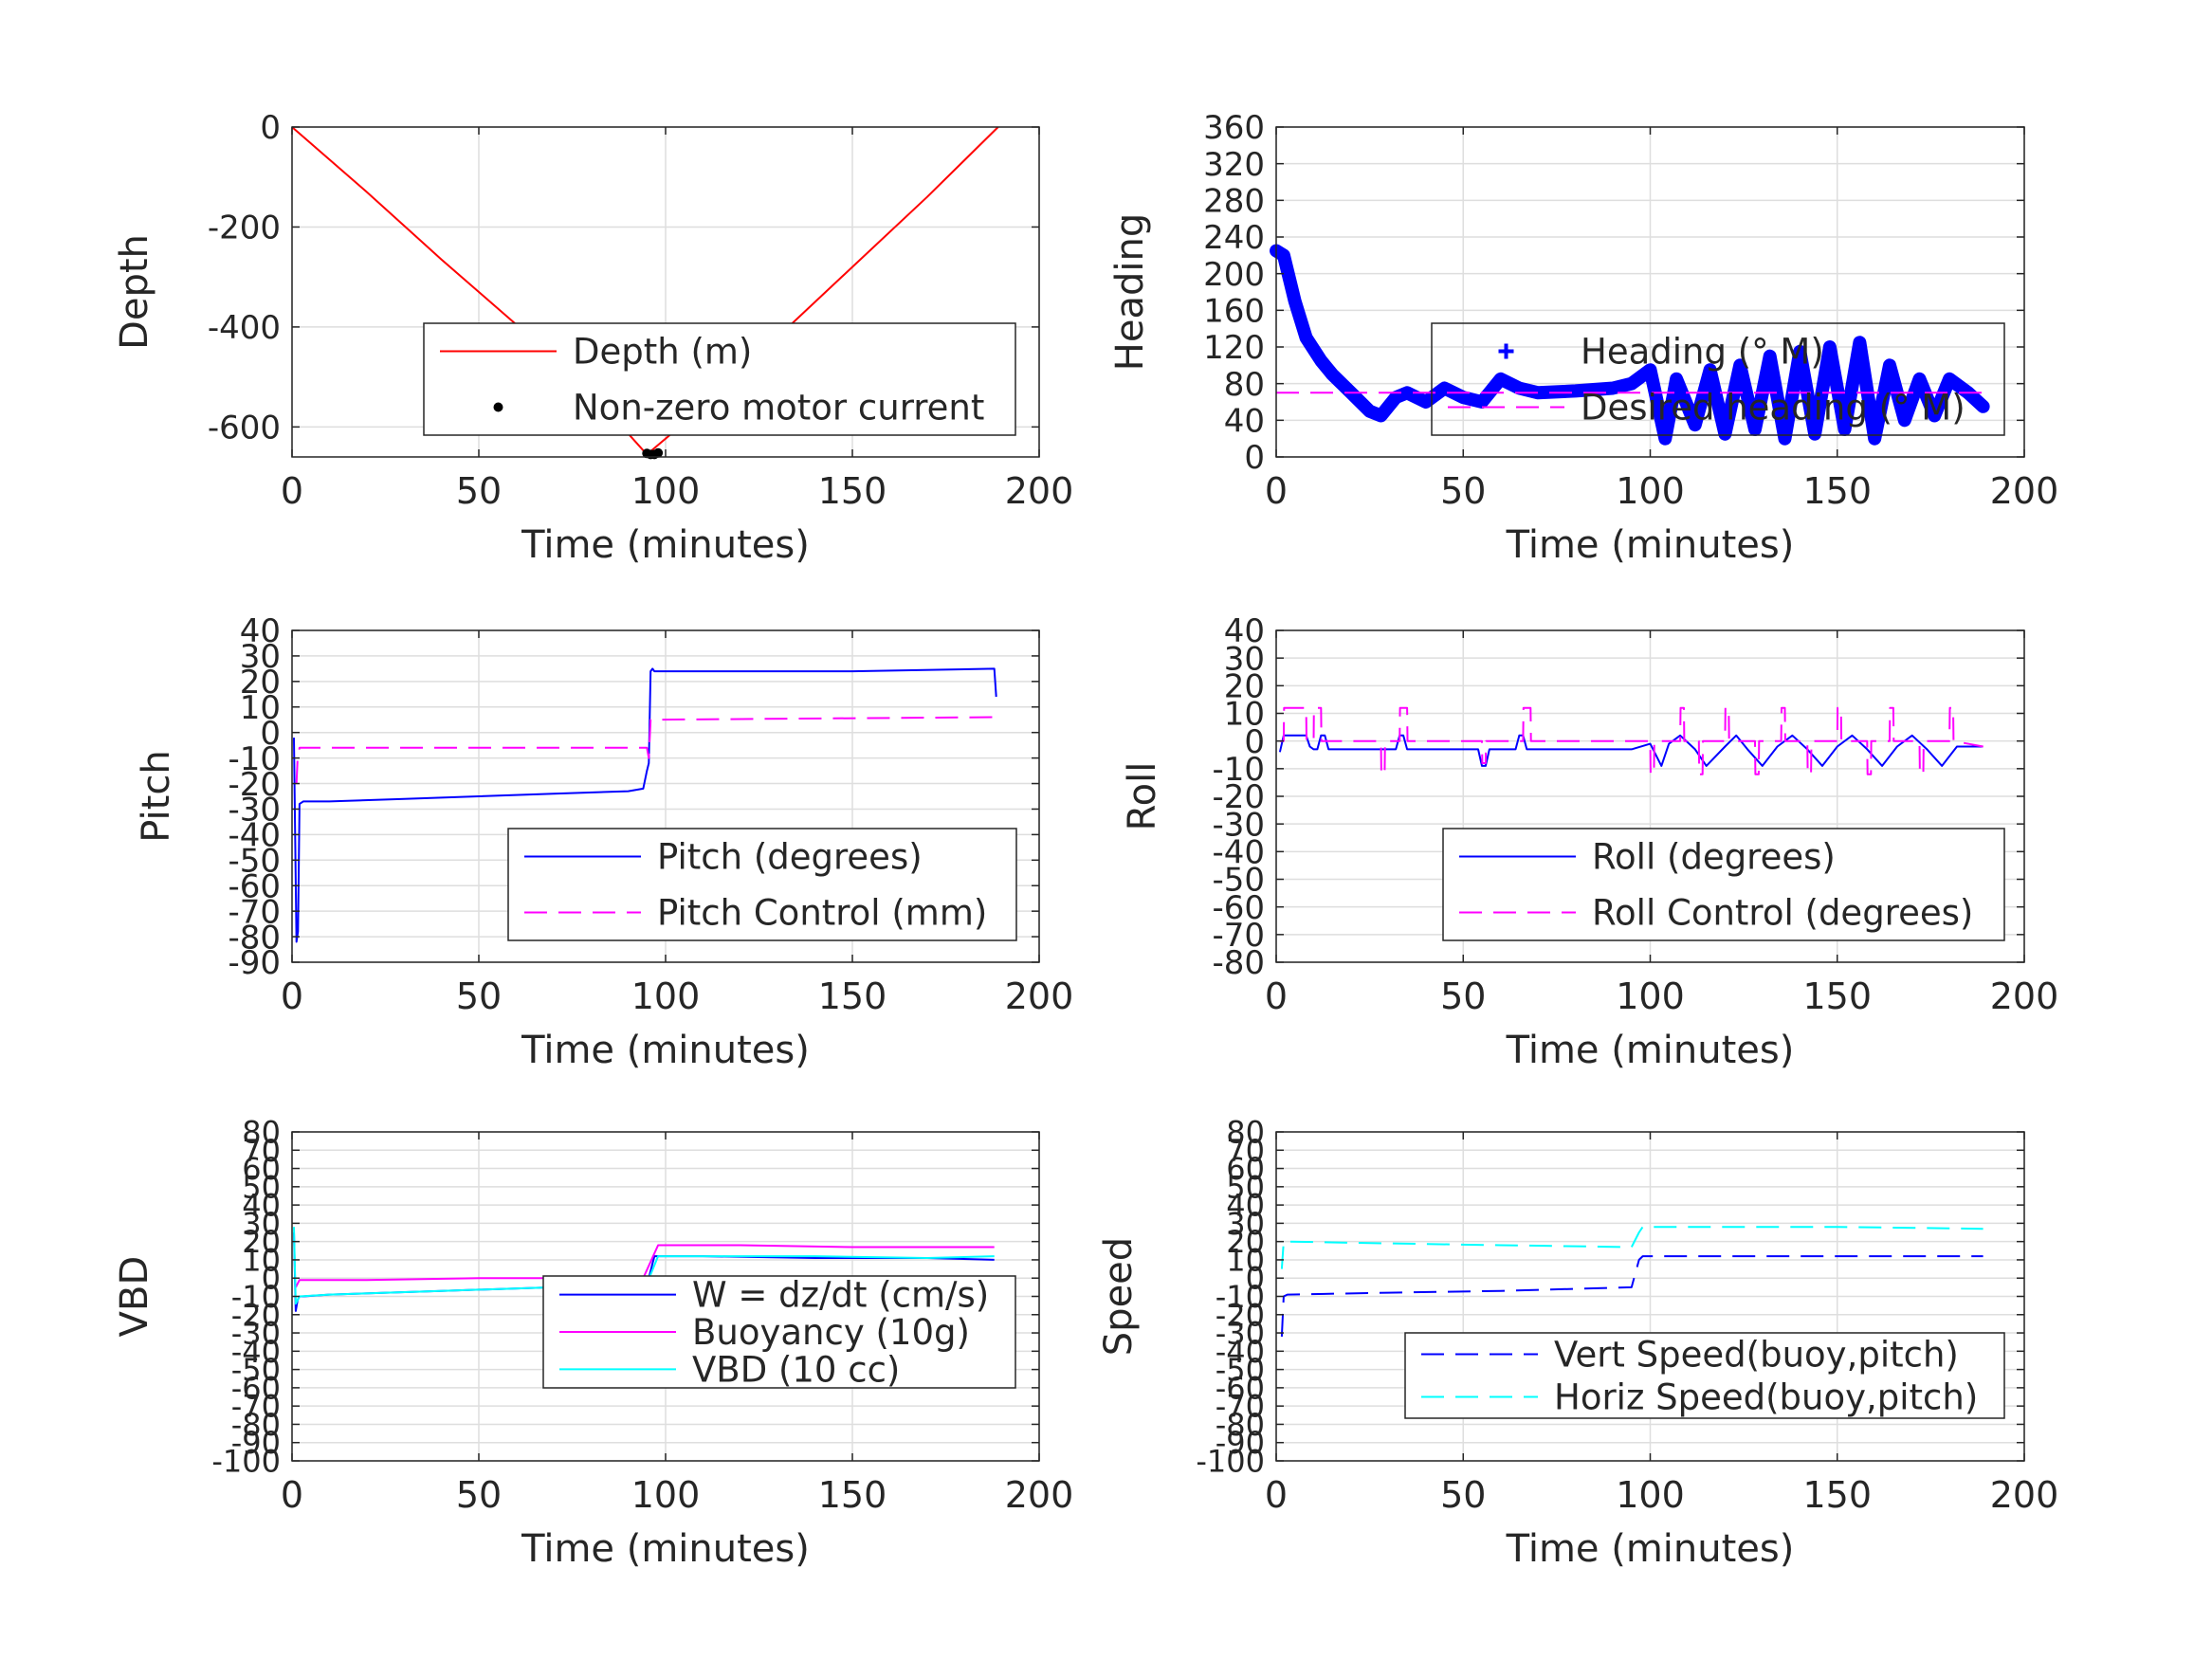 This screenshot has width=2212, height=1659. I want to click on y-tick-label: 120, so click(1234, 348).